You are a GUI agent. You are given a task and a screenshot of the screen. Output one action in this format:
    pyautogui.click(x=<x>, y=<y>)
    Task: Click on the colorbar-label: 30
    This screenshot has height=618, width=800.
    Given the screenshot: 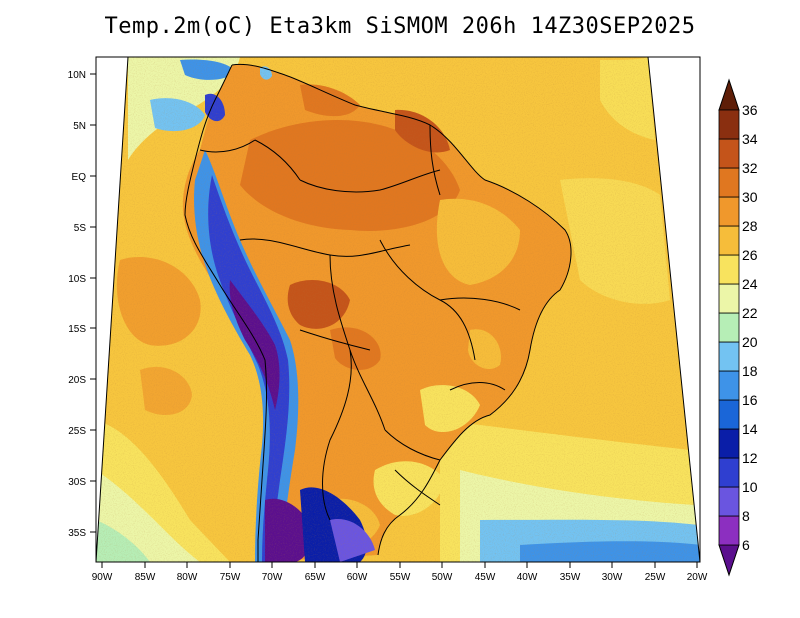 What is the action you would take?
    pyautogui.click(x=750, y=197)
    